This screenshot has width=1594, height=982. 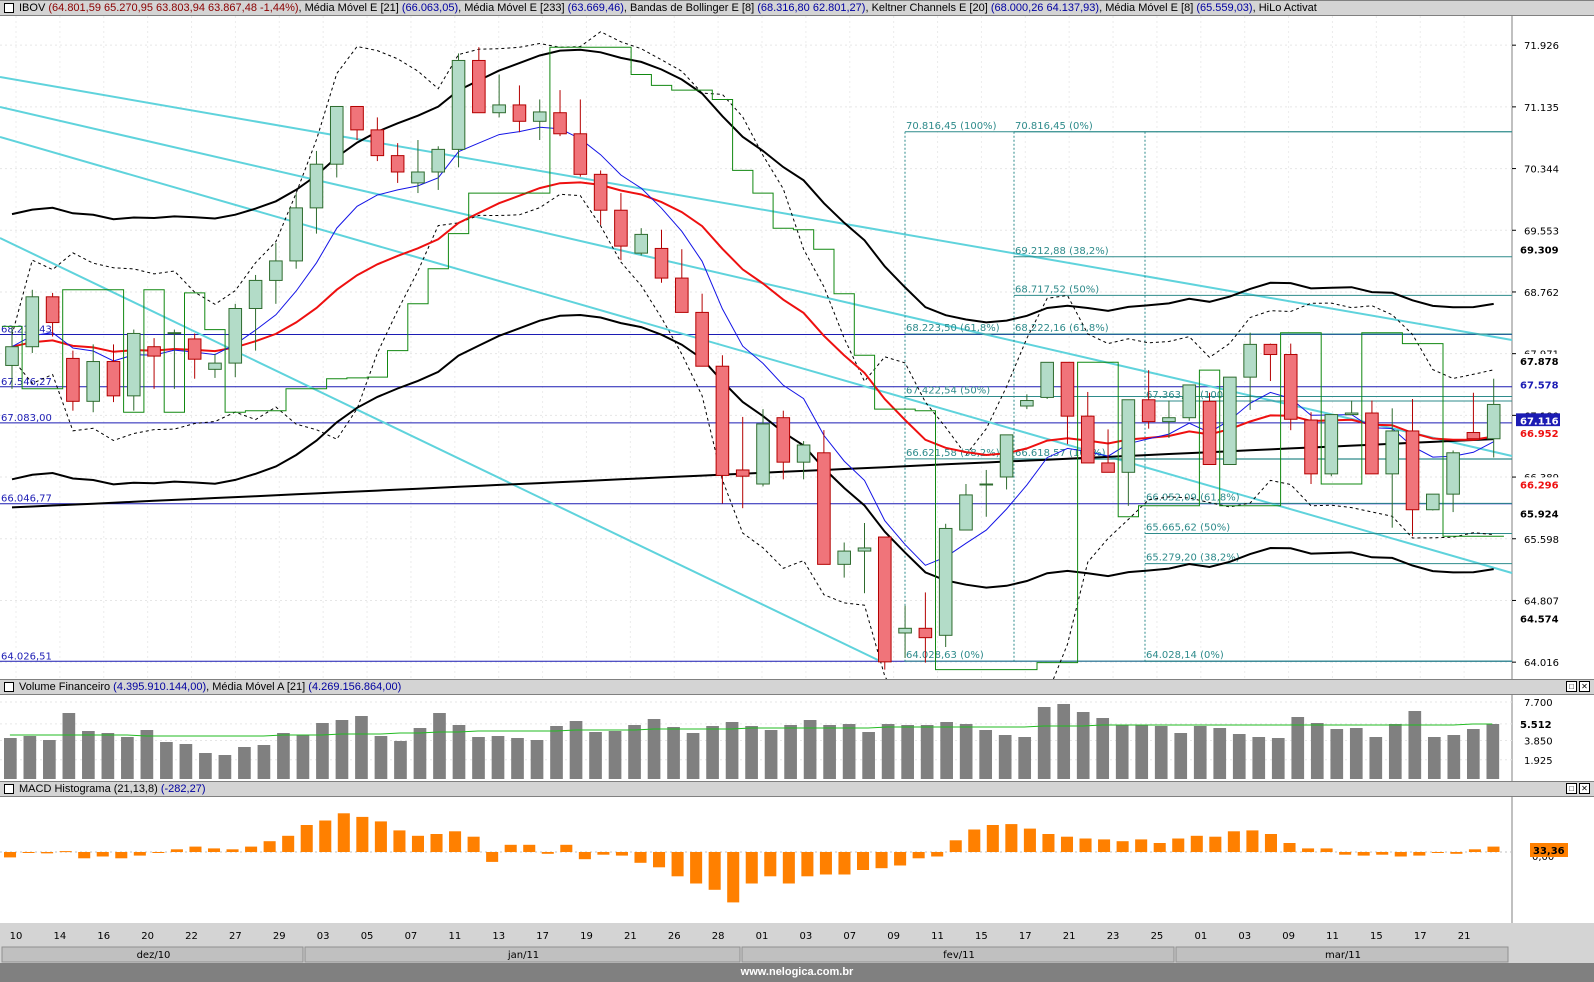 I want to click on date-tick: 07, so click(x=411, y=936).